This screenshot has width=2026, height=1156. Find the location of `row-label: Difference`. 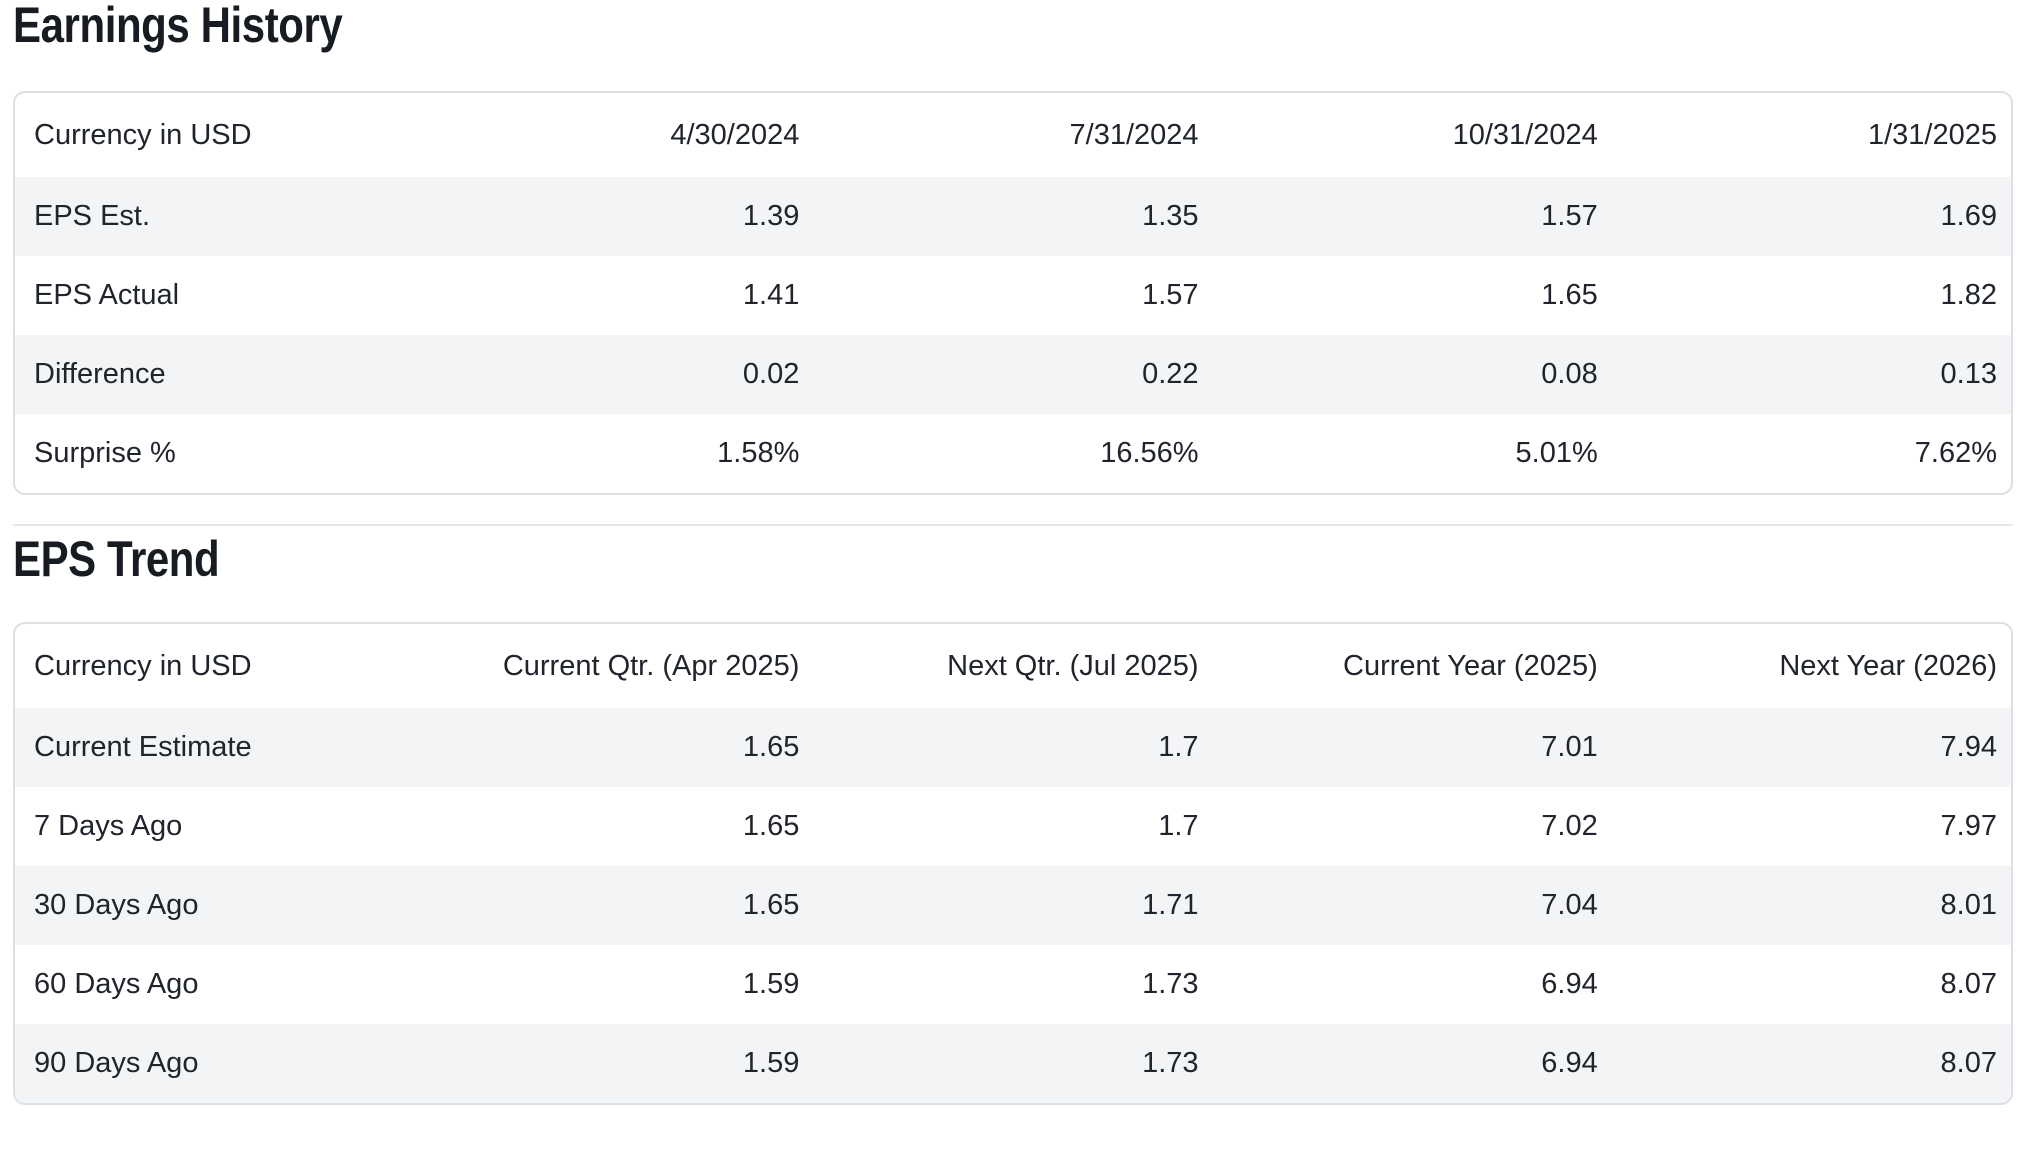

row-label: Difference is located at coordinates (100, 374).